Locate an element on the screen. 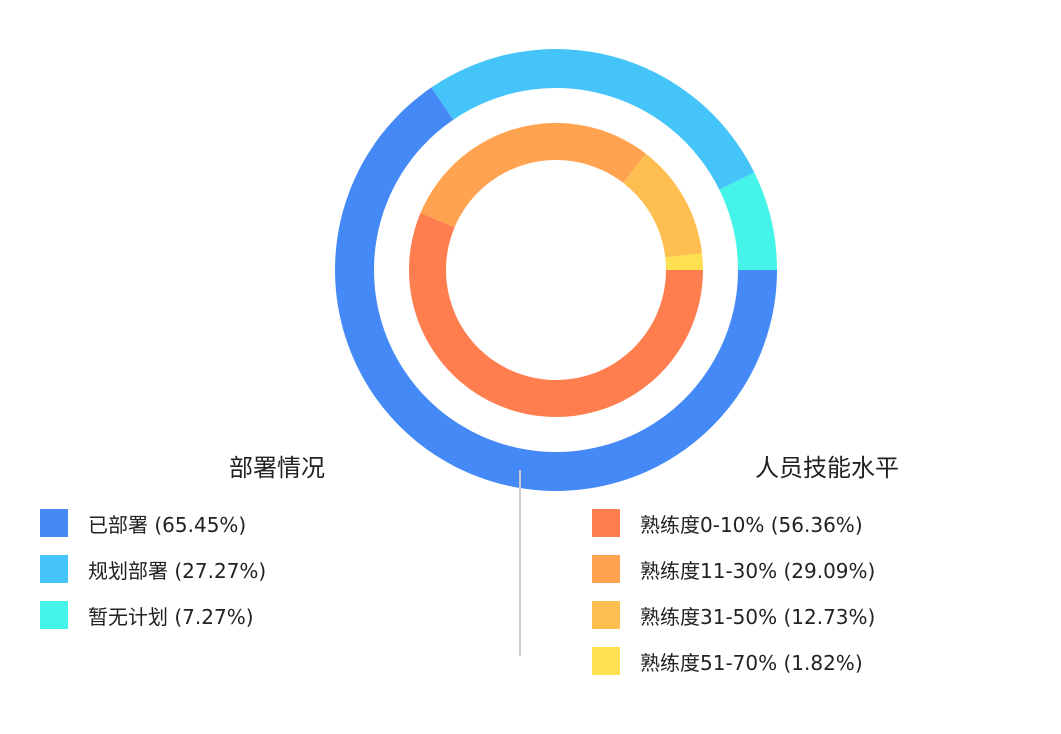 The image size is (1061, 734). legend-item-deployment-2: 暂无计划 (7.27%) is located at coordinates (147, 615).